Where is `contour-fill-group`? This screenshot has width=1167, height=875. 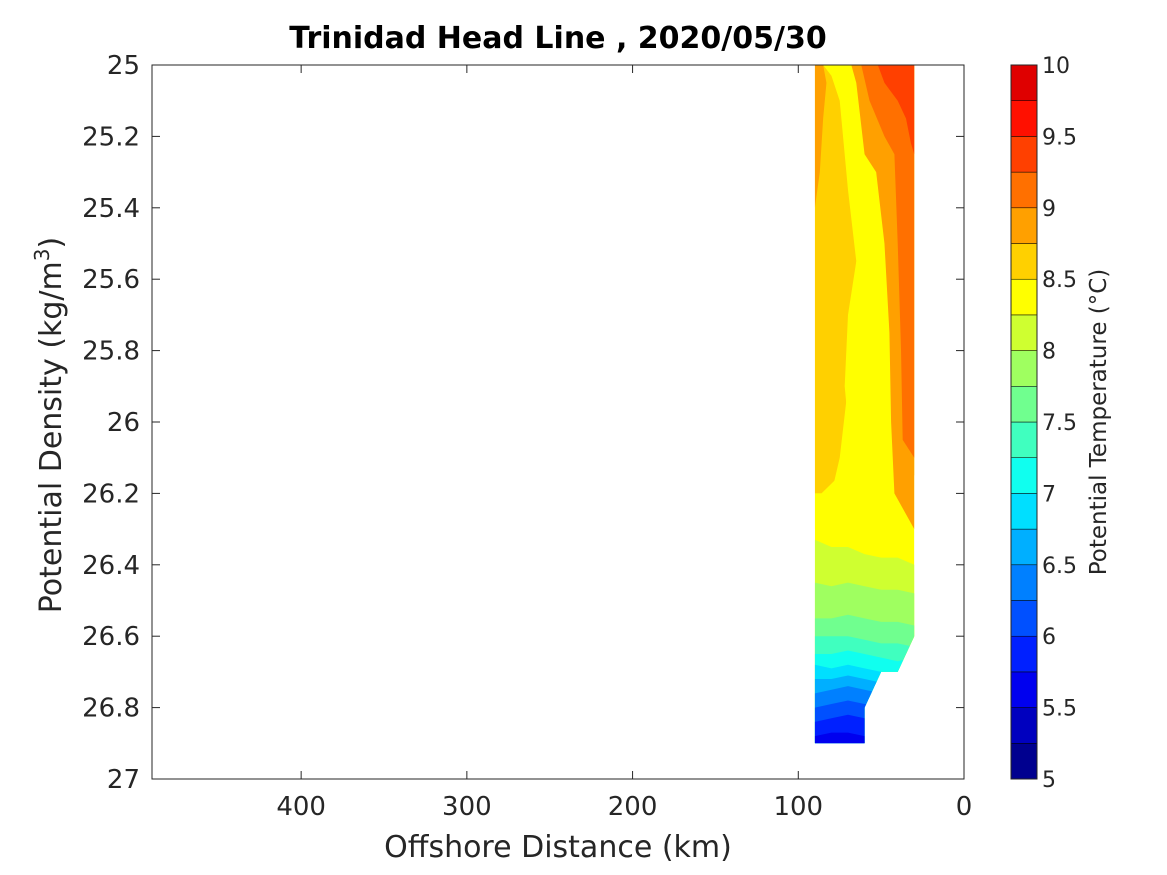 contour-fill-group is located at coordinates (864, 404).